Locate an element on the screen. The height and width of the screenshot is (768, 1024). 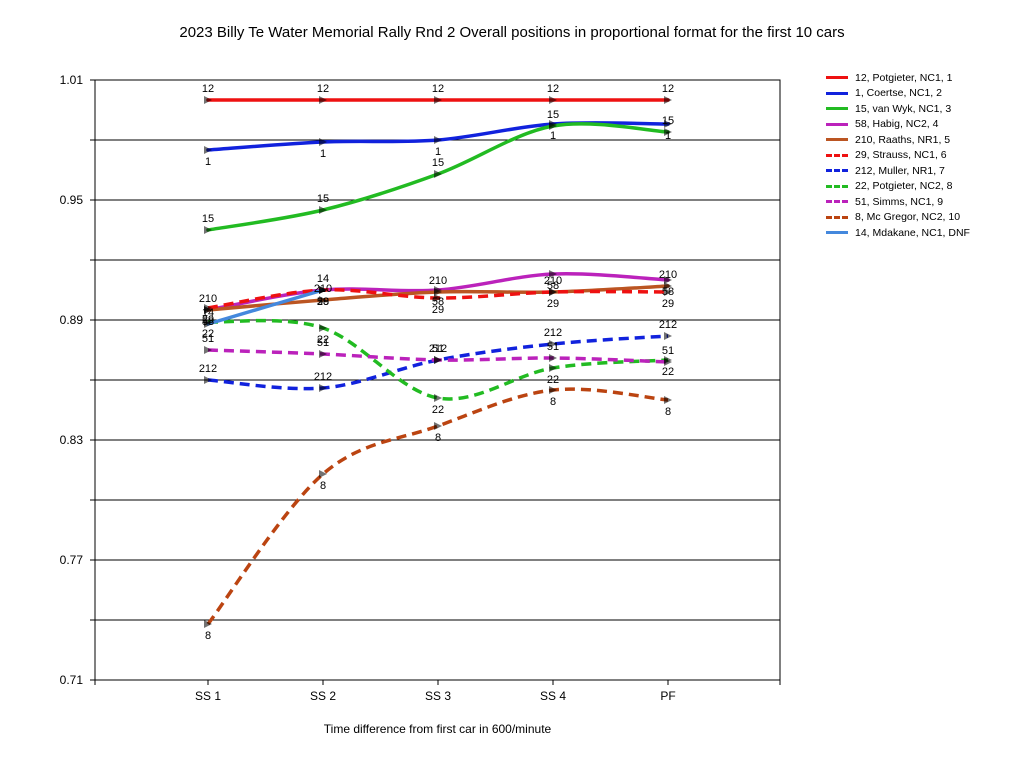
legend-label: 29, Strauss, NC1, 6 is located at coordinates (901, 155).